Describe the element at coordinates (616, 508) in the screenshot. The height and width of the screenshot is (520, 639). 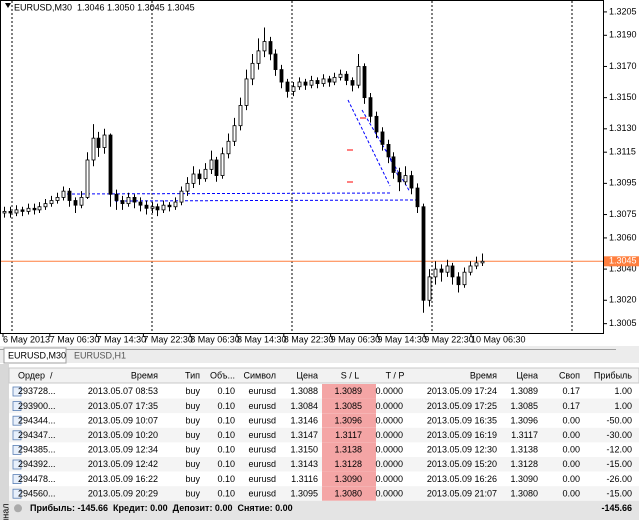
I see `summary-total: -145.66` at that location.